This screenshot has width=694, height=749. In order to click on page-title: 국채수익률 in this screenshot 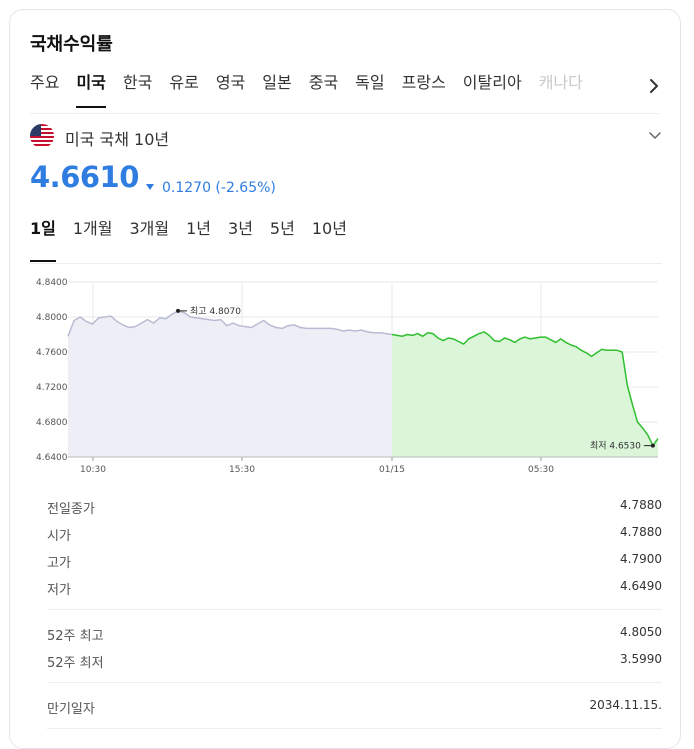, I will do `click(71, 44)`.